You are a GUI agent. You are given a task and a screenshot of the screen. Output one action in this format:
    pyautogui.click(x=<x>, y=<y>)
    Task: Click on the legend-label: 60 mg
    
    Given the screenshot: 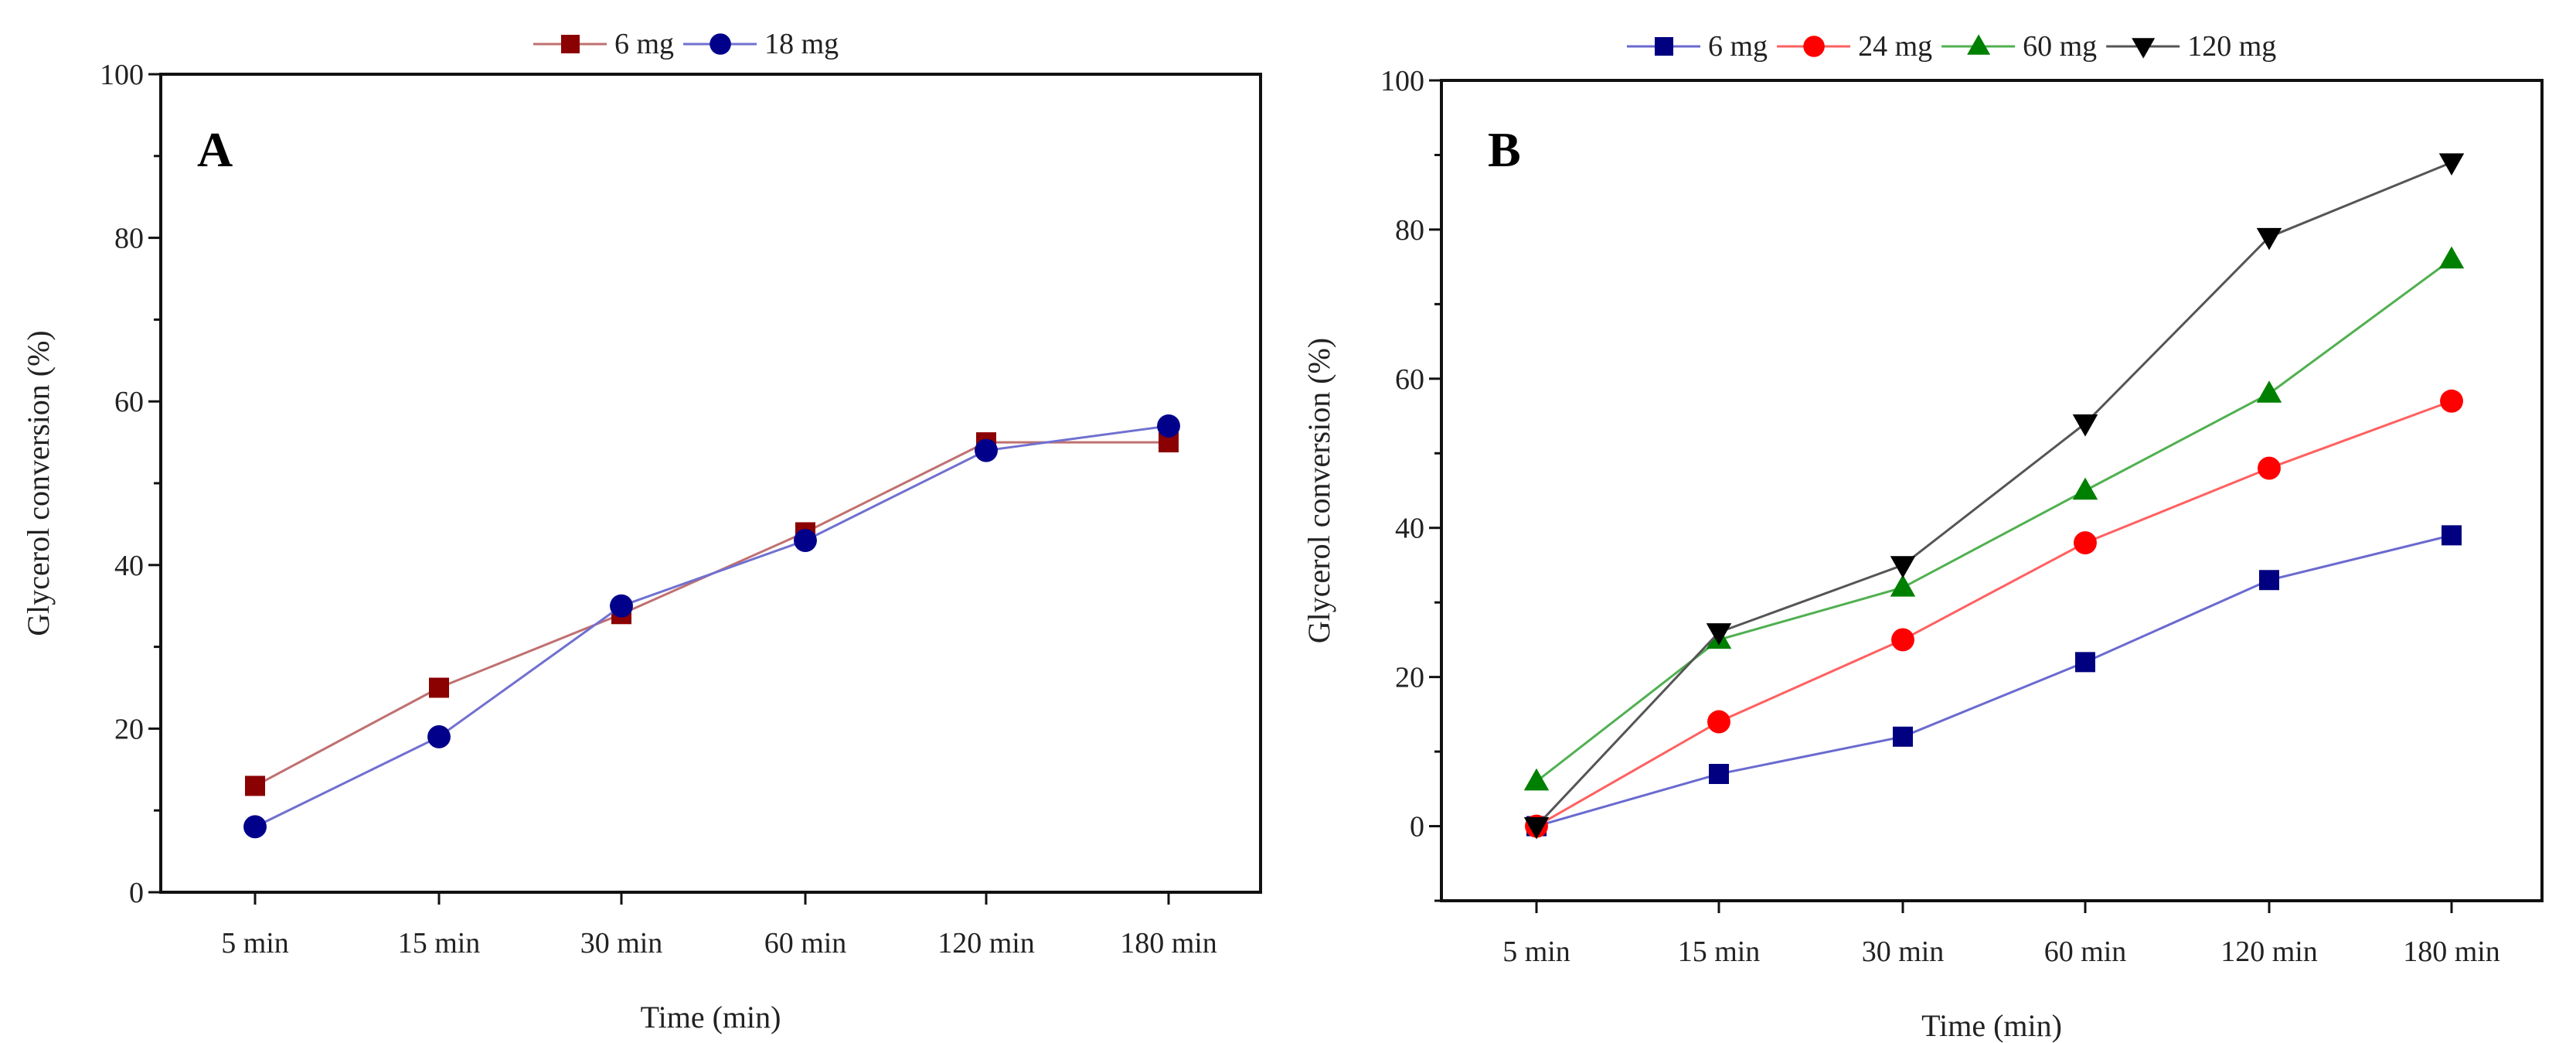 What is the action you would take?
    pyautogui.click(x=2060, y=46)
    